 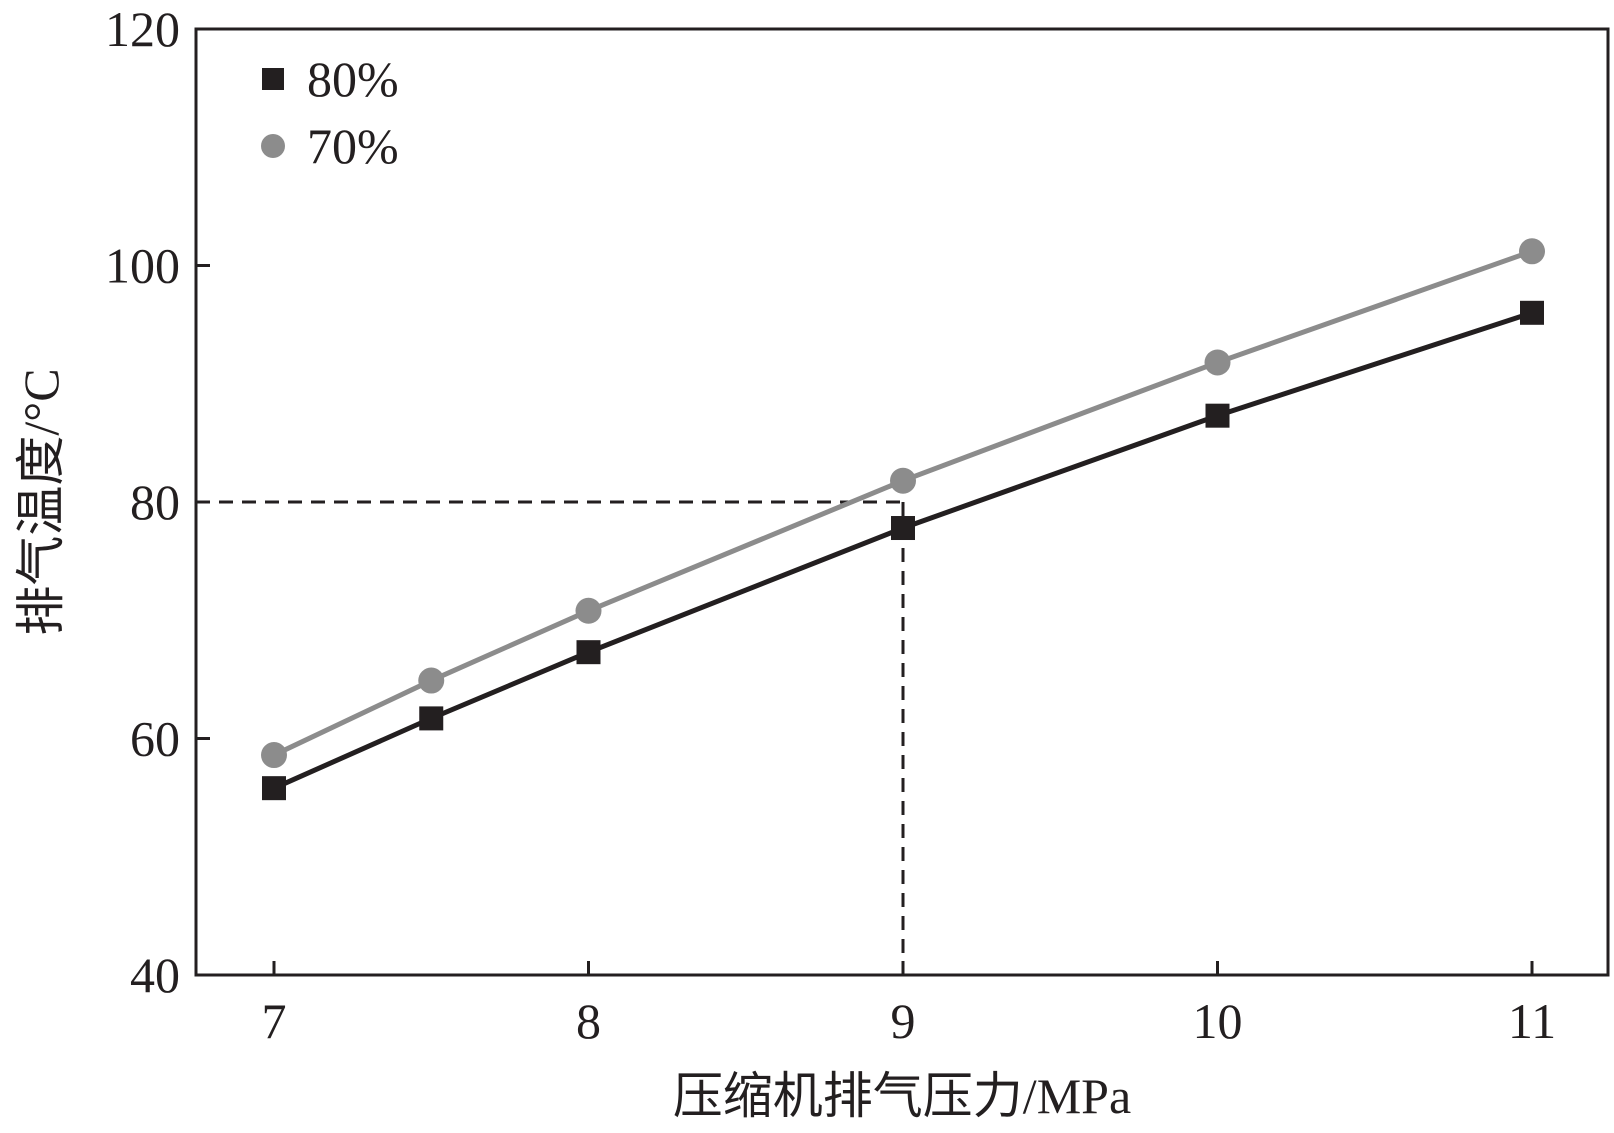 I want to click on y-tick-label: 100, so click(x=142, y=266).